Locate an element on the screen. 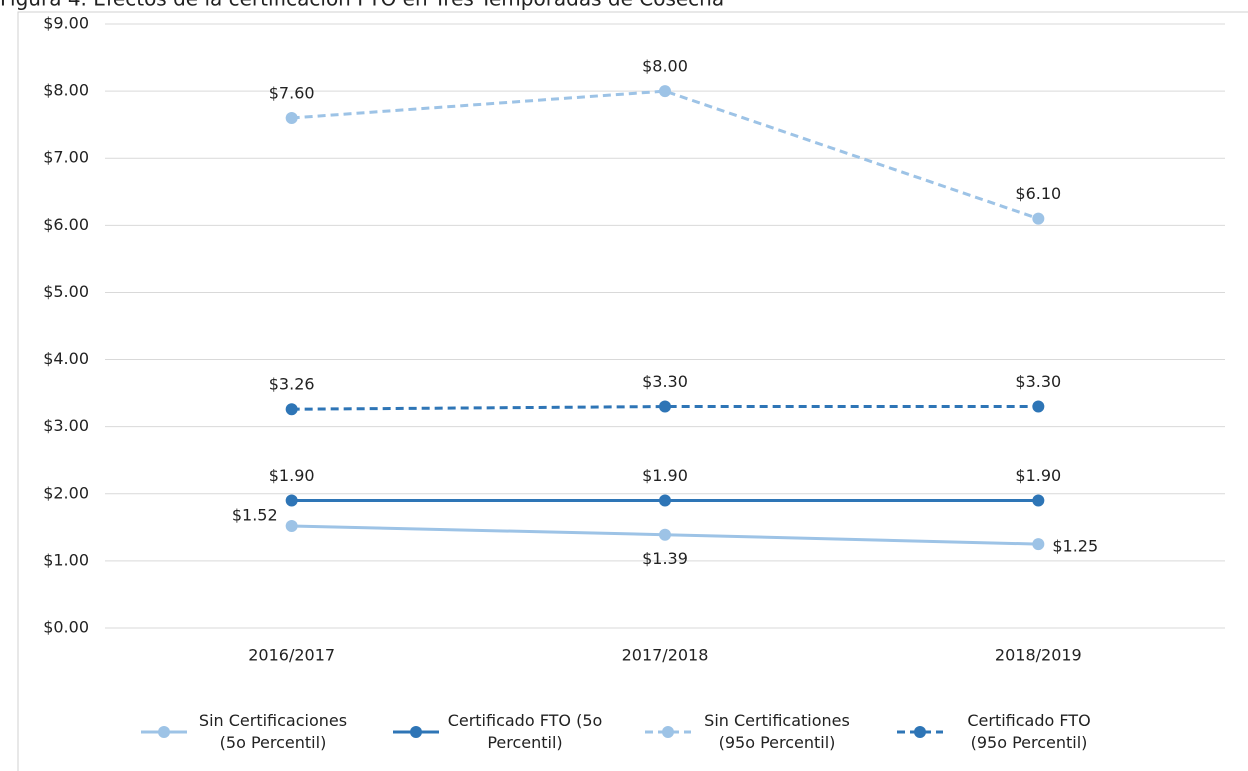 The height and width of the screenshot is (771, 1248). legend-item: Certificado FTO (95o Percentil) is located at coordinates (1002, 732).